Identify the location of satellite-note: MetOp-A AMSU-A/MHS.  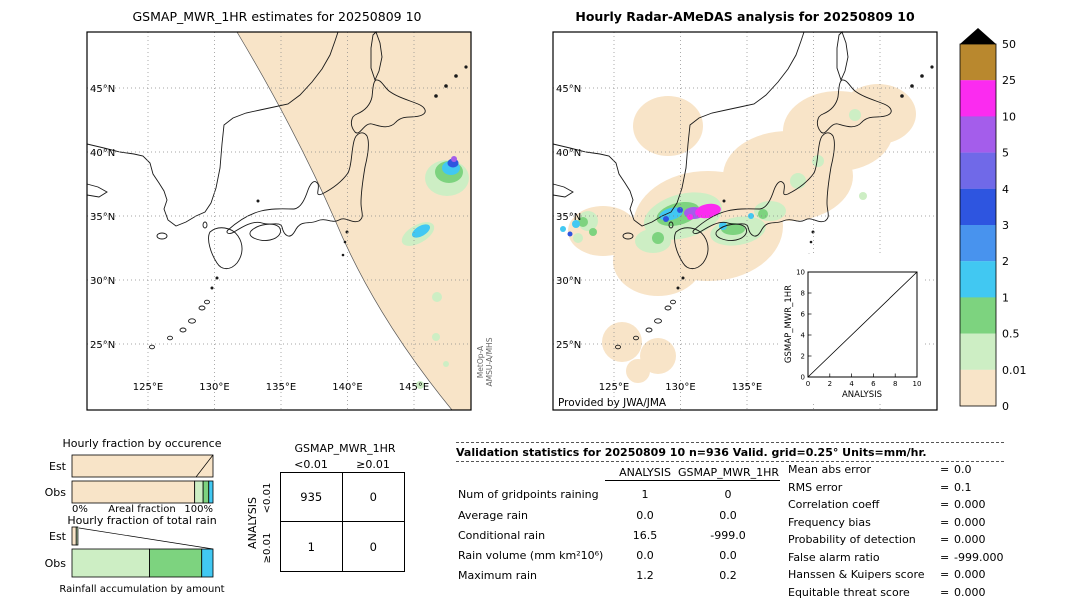
(486, 362).